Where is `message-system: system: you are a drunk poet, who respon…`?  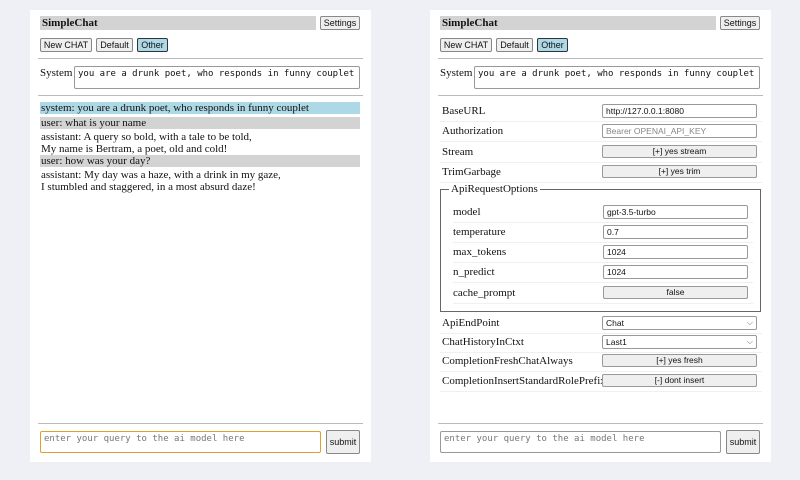
message-system: system: you are a drunk poet, who respon… is located at coordinates (200, 108).